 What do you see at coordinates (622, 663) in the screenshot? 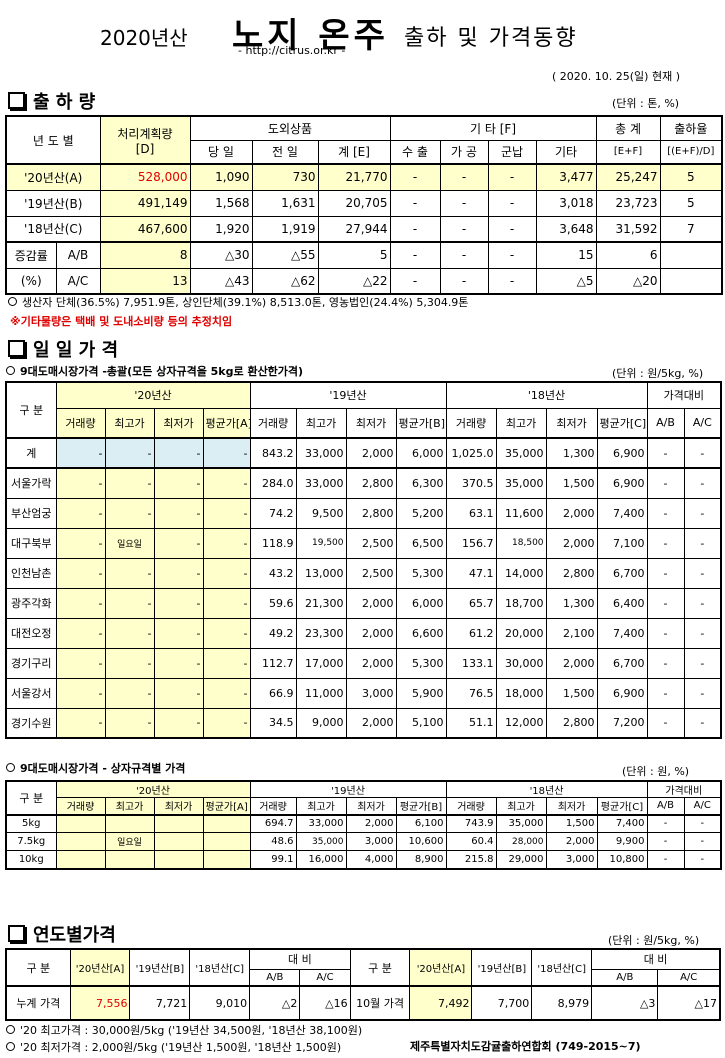
I see `price-cell: 6,700` at bounding box center [622, 663].